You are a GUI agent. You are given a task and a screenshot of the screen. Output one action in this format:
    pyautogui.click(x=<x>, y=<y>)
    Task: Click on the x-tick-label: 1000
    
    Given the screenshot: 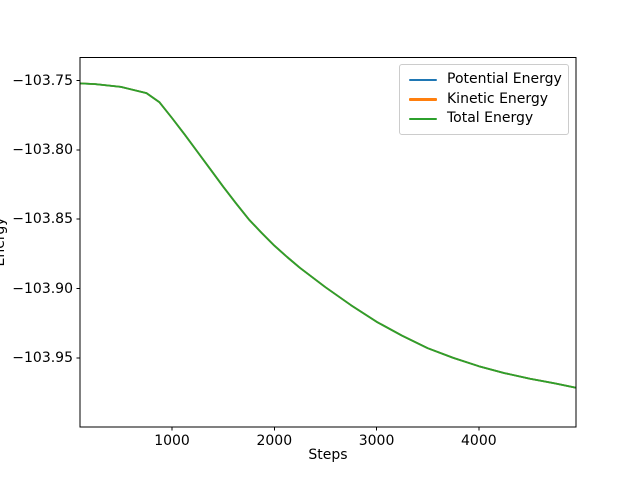 What is the action you would take?
    pyautogui.click(x=172, y=441)
    